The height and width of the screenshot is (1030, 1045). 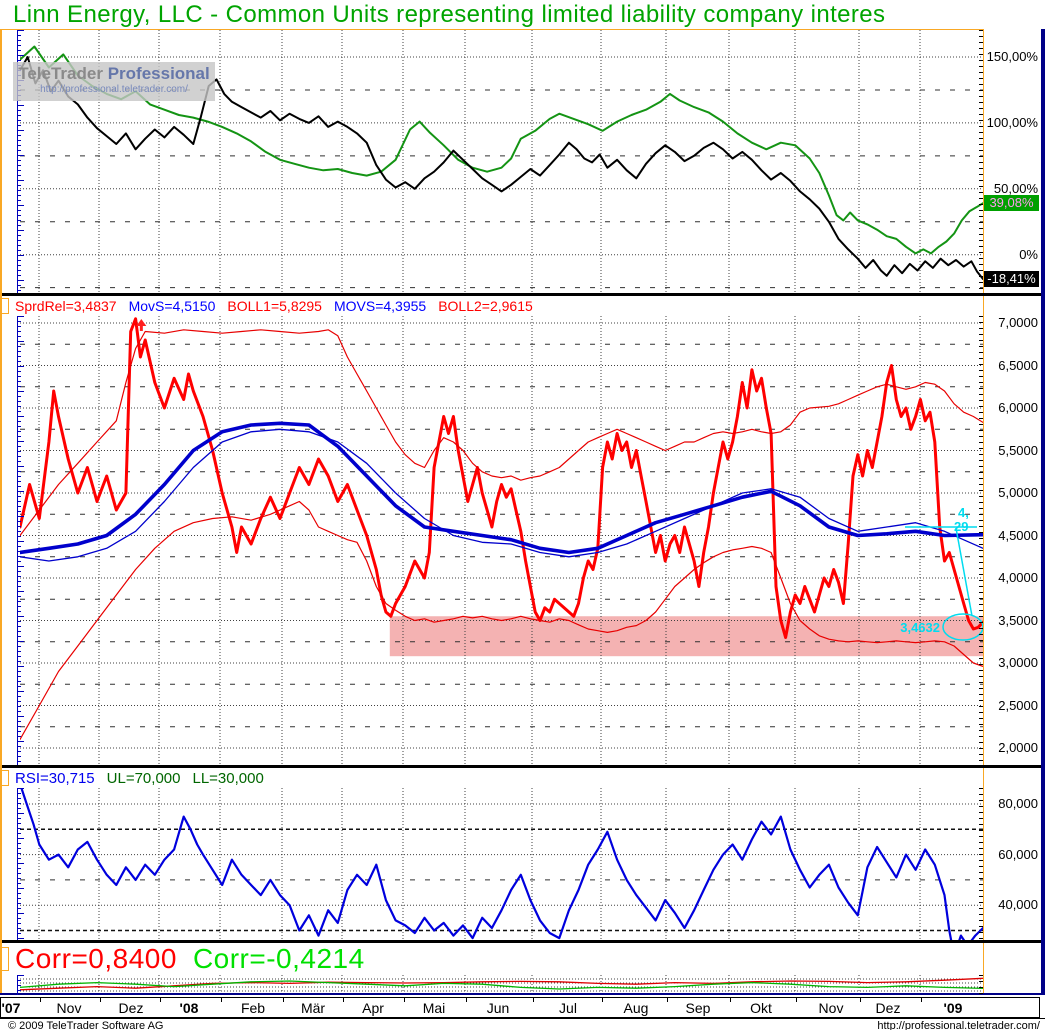 What do you see at coordinates (1018, 322) in the screenshot?
I see `axis-tick-label: 7,0000` at bounding box center [1018, 322].